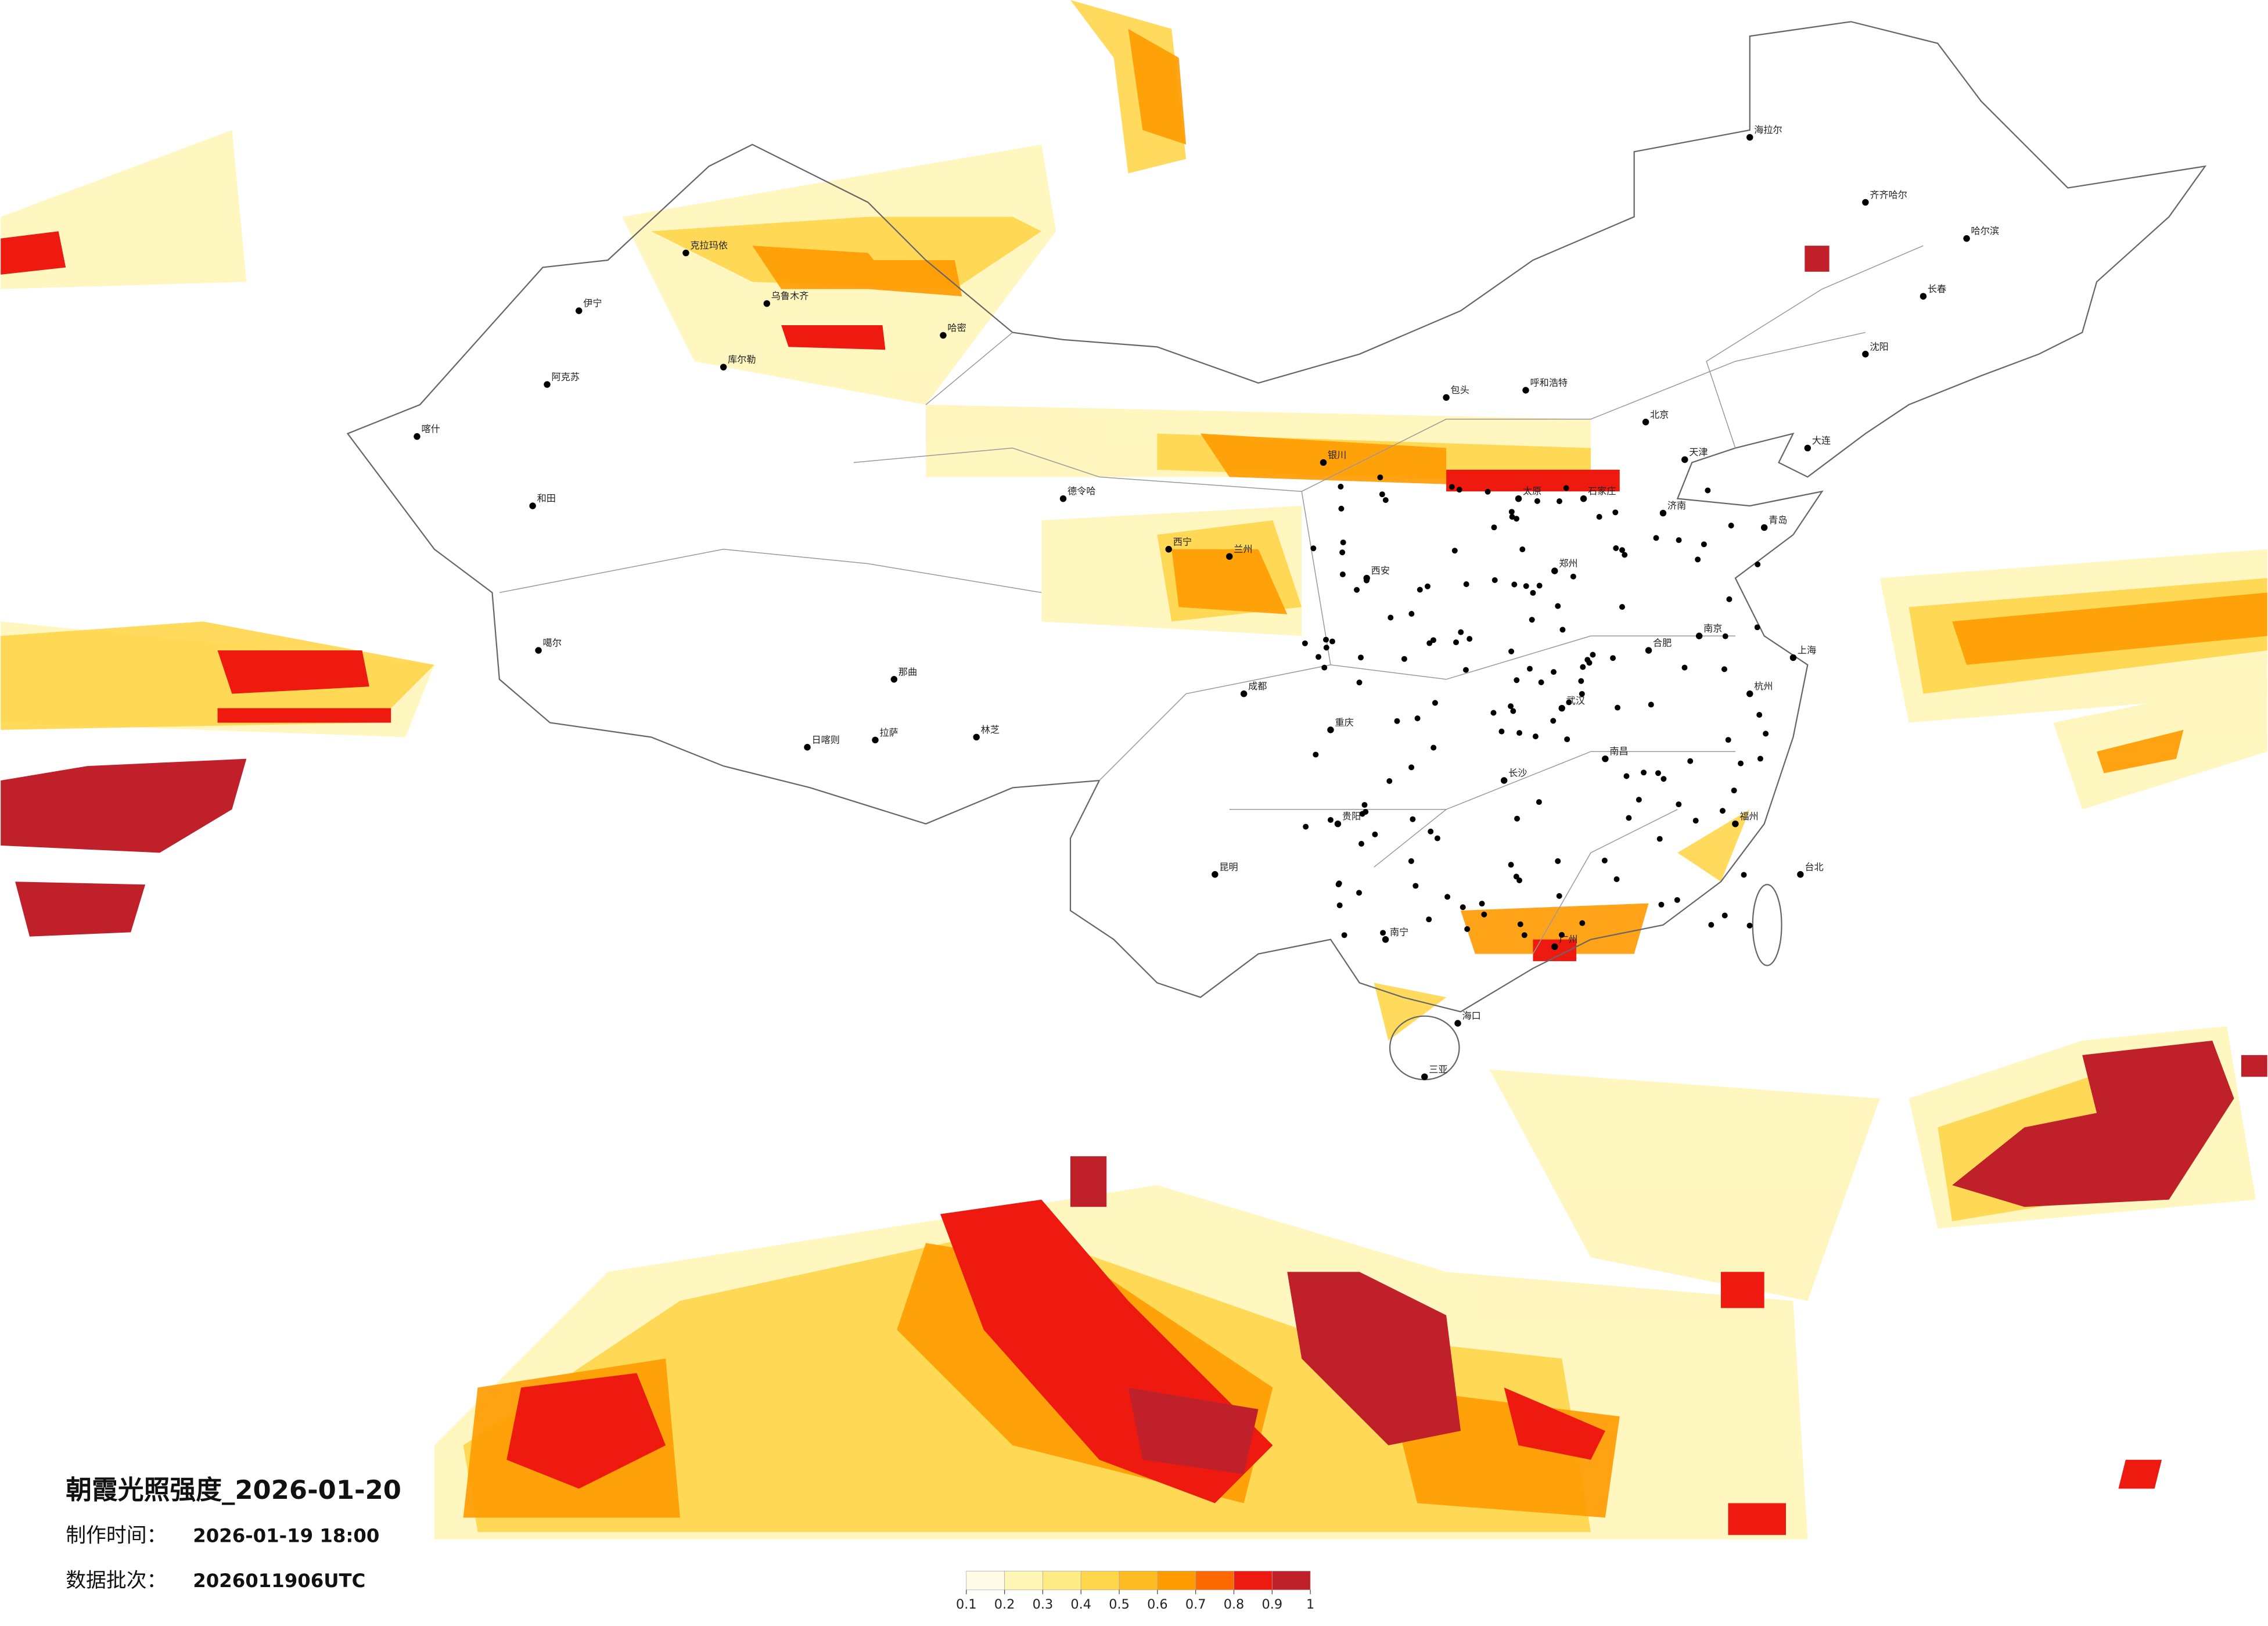 The width and height of the screenshot is (2268, 1626). What do you see at coordinates (1438, 1069) in the screenshot?
I see `city-label: 三亚` at bounding box center [1438, 1069].